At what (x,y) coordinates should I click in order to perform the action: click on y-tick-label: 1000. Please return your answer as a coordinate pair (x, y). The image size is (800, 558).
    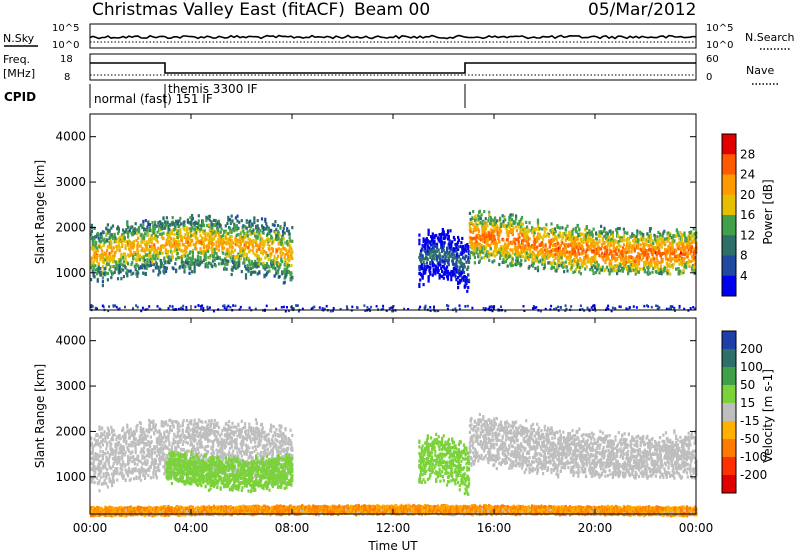
    Looking at the image, I should click on (70, 273).